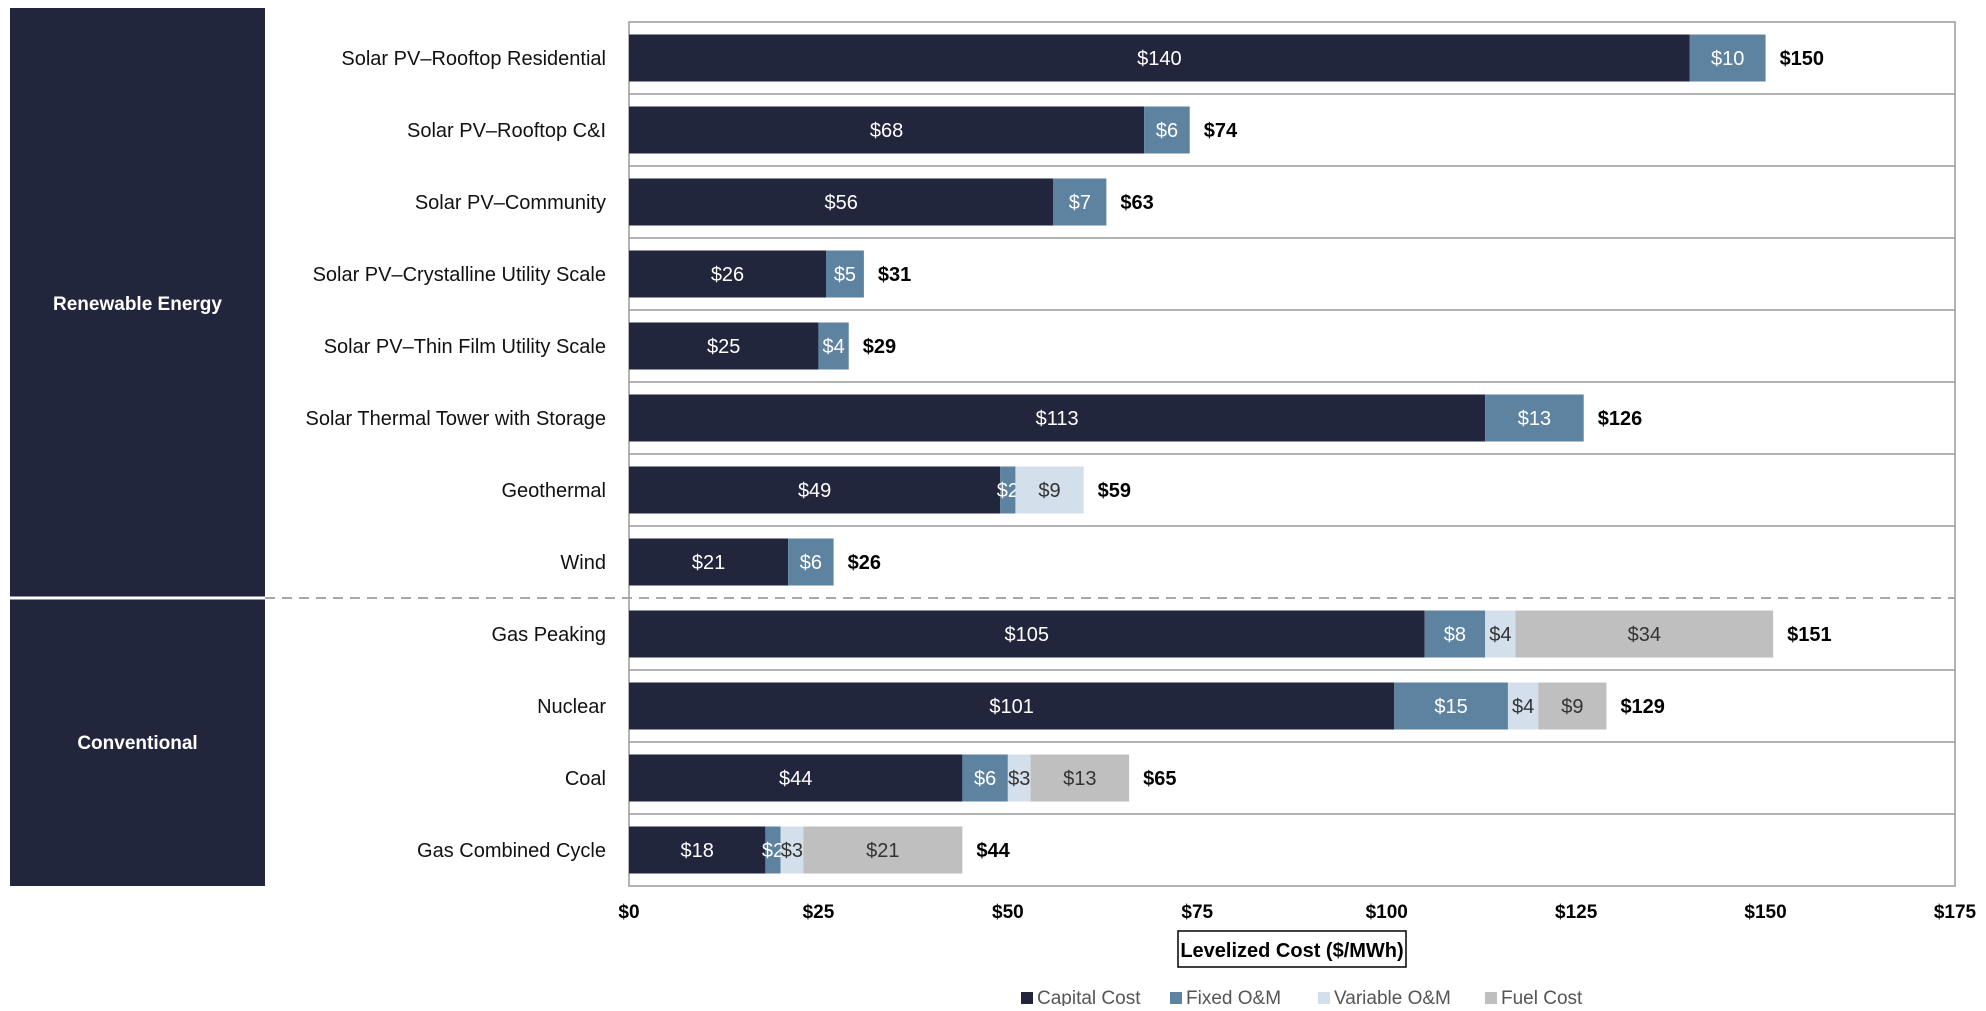  What do you see at coordinates (1620, 419) in the screenshot?
I see `total-value-label: $126` at bounding box center [1620, 419].